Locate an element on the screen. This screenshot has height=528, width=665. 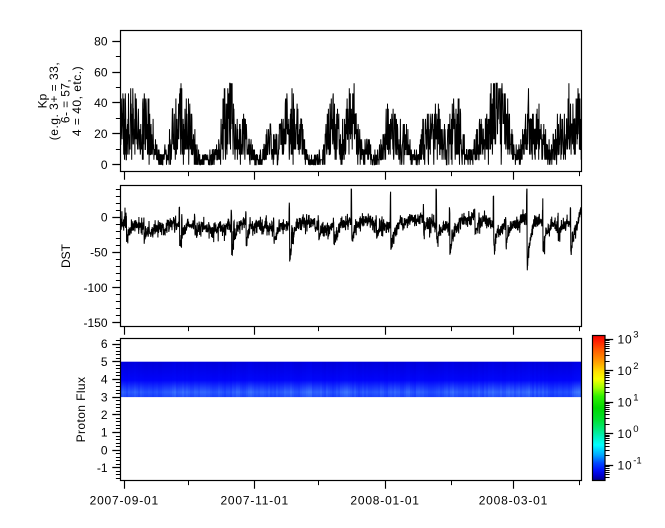
svg-text: 2007-11-01 is located at coordinates (254, 501).